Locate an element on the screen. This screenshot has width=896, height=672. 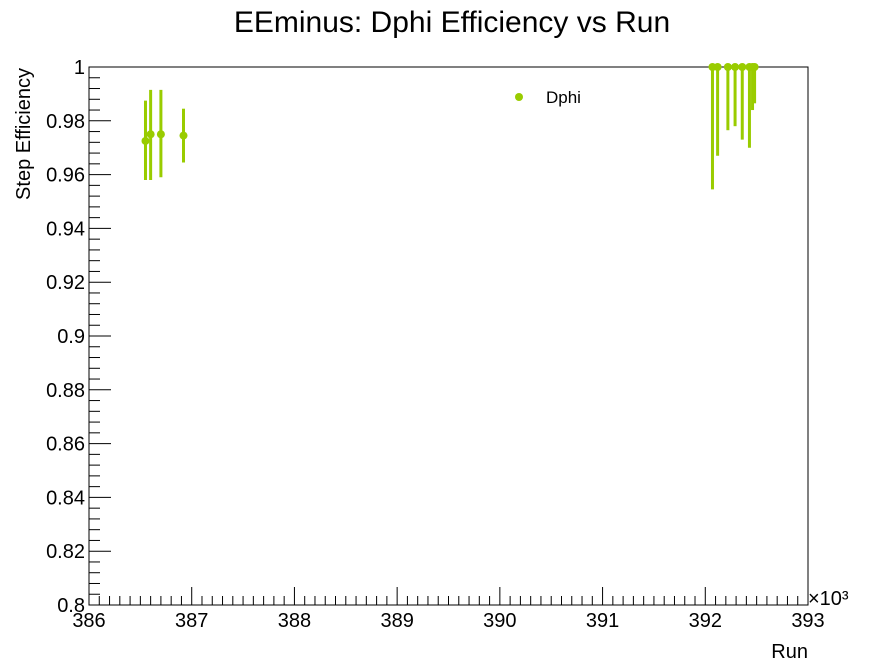
x-tick-label: 387 is located at coordinates (191, 621).